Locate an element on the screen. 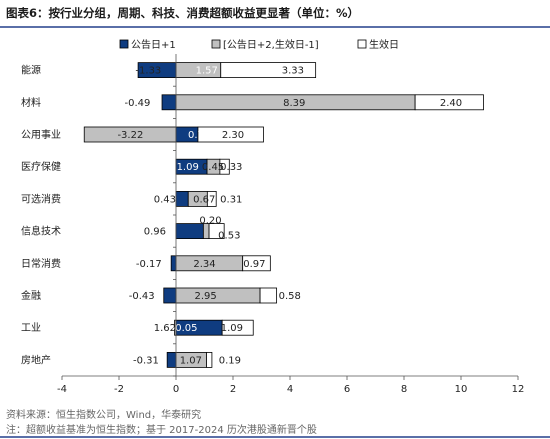  data-label: 0.67 is located at coordinates (204, 199).